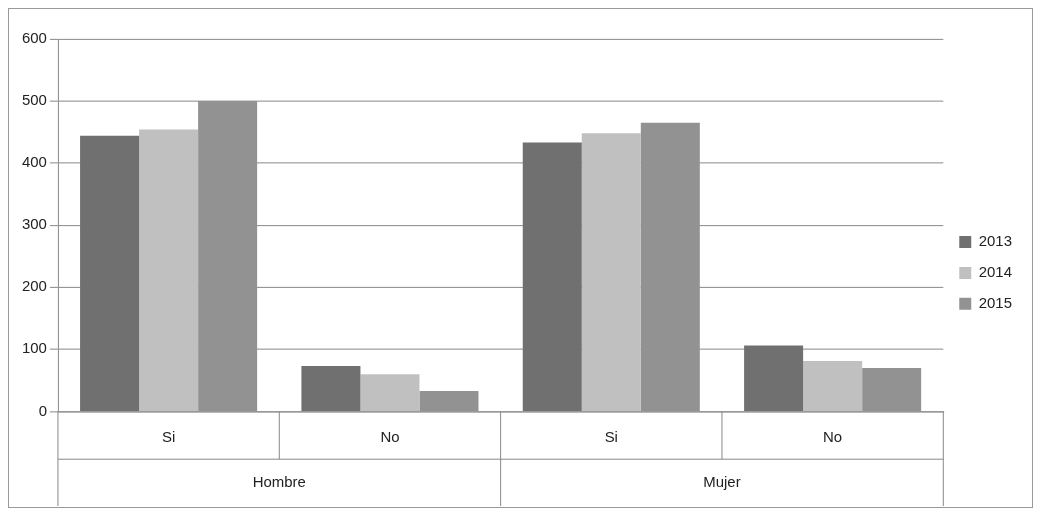 The width and height of the screenshot is (1043, 517). Describe the element at coordinates (34, 224) in the screenshot. I see `y-tick-label: 300` at that location.